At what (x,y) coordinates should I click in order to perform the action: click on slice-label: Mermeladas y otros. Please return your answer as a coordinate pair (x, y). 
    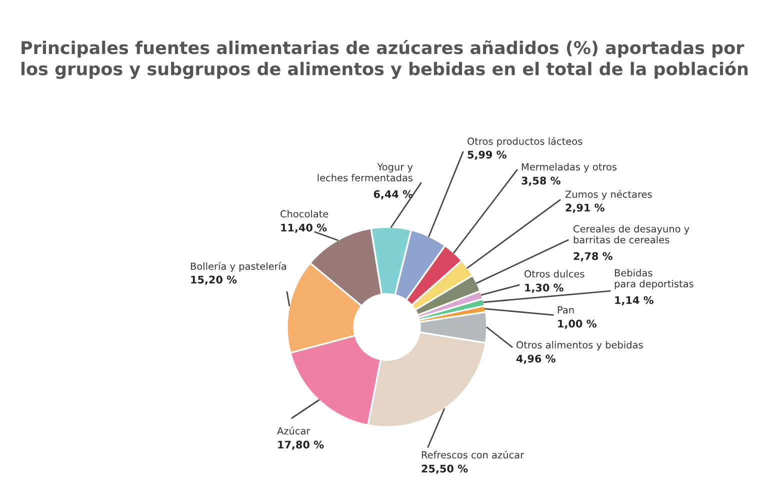
    Looking at the image, I should click on (569, 167).